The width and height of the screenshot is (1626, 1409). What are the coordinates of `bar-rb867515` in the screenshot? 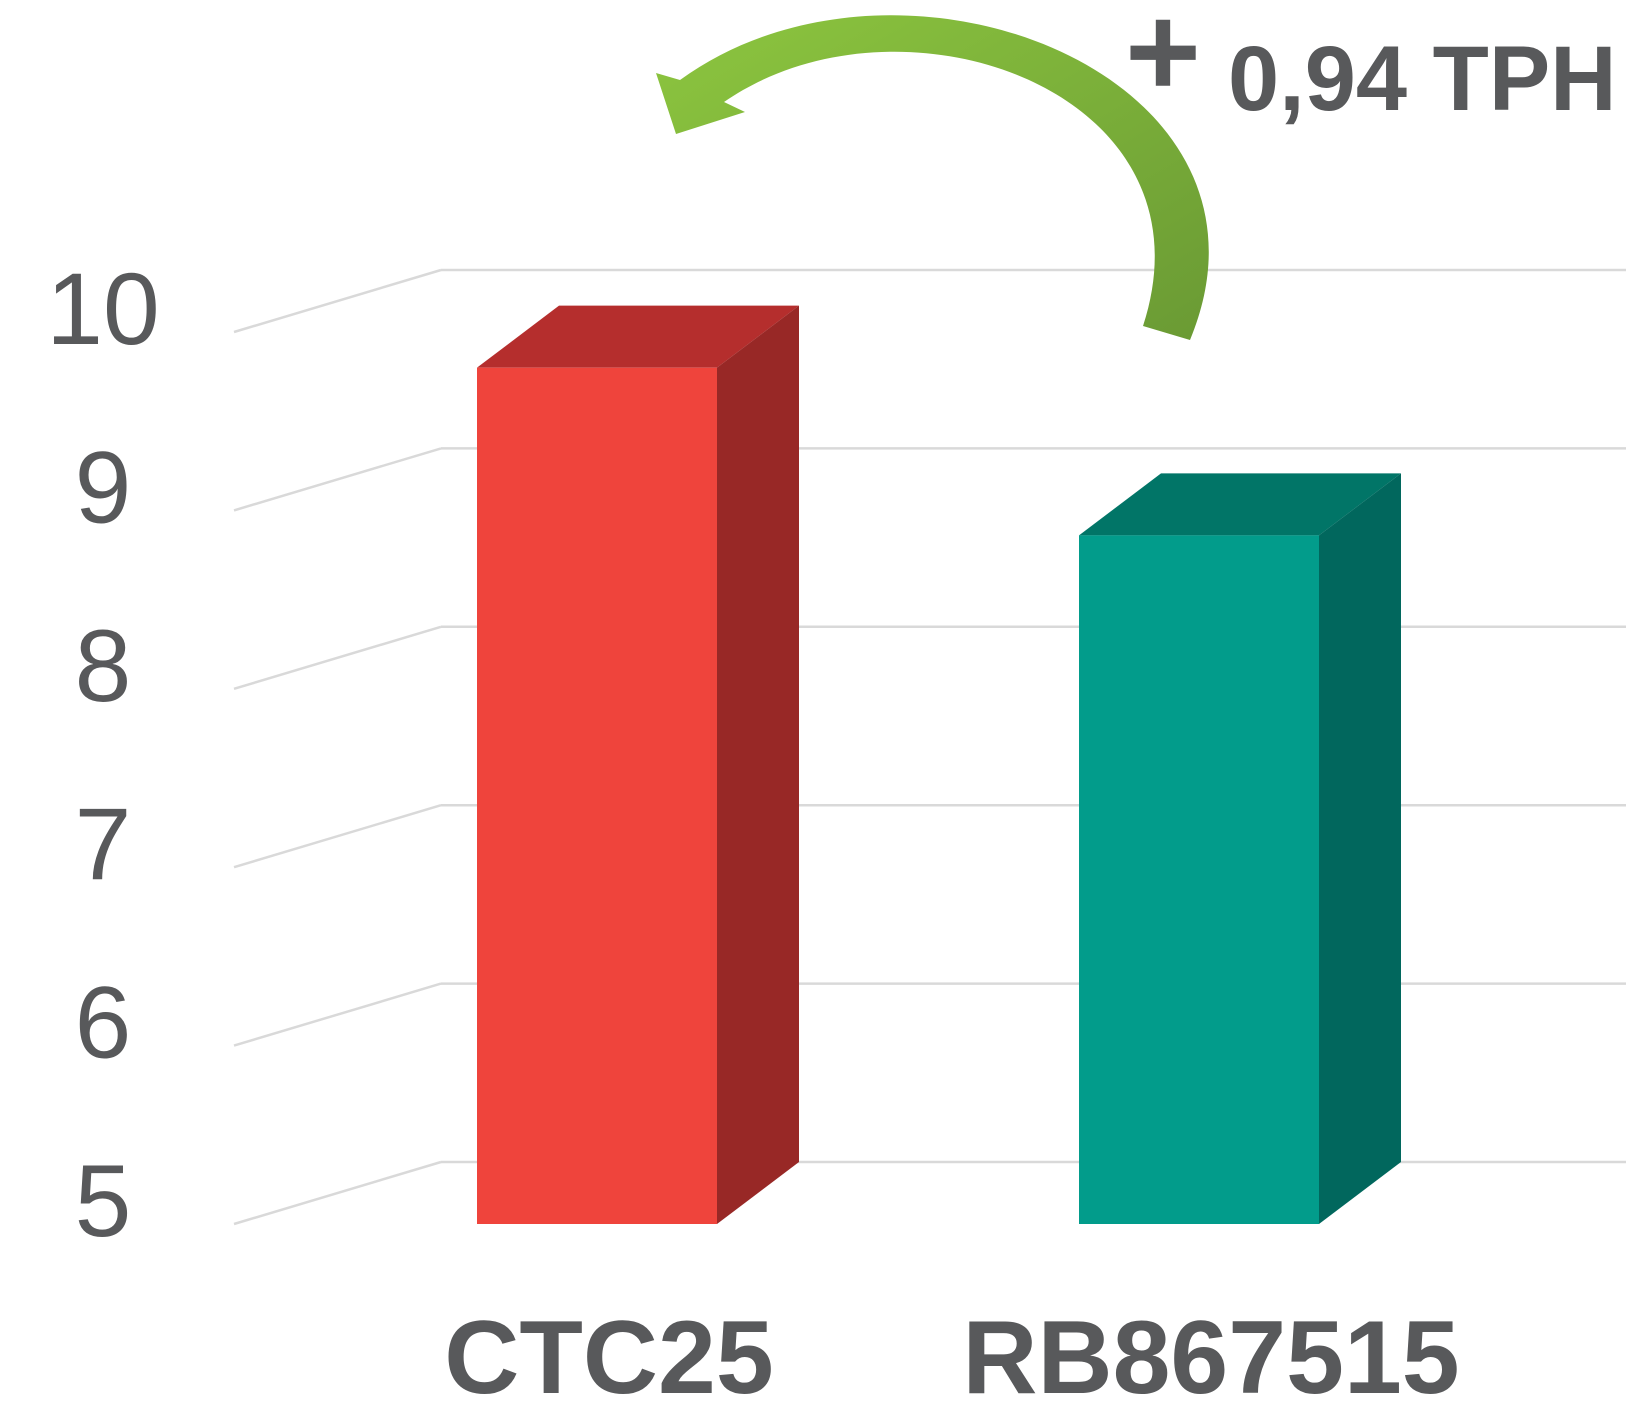 It's located at (1240, 849).